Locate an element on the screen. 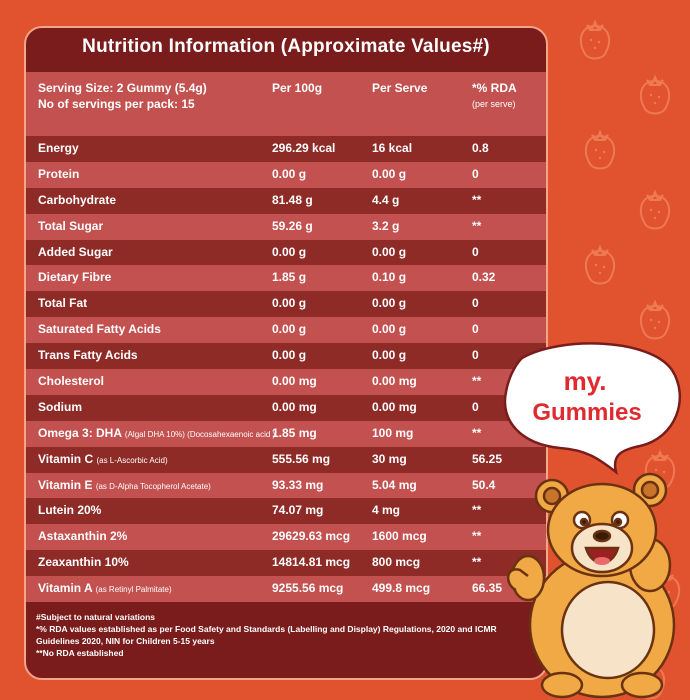 The image size is (690, 700). header-rda: *% RDA (per serve) is located at coordinates (494, 96).